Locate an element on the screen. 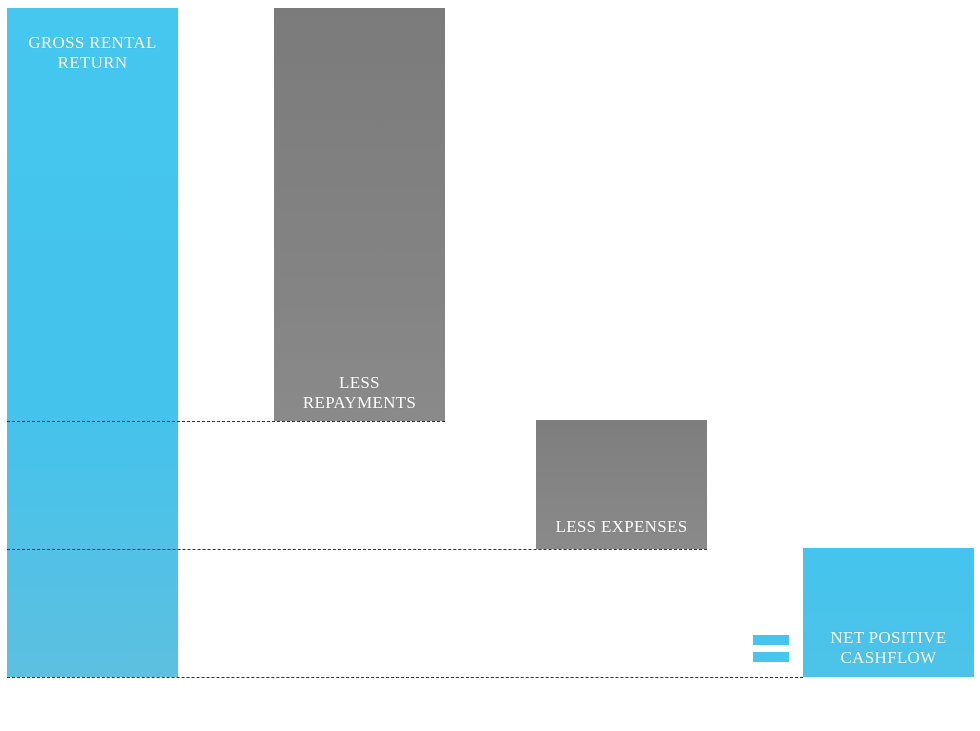 This screenshot has height=731, width=980. net-positive-cashflow-bar: NET POSITIVE CASHFLOW is located at coordinates (888, 612).